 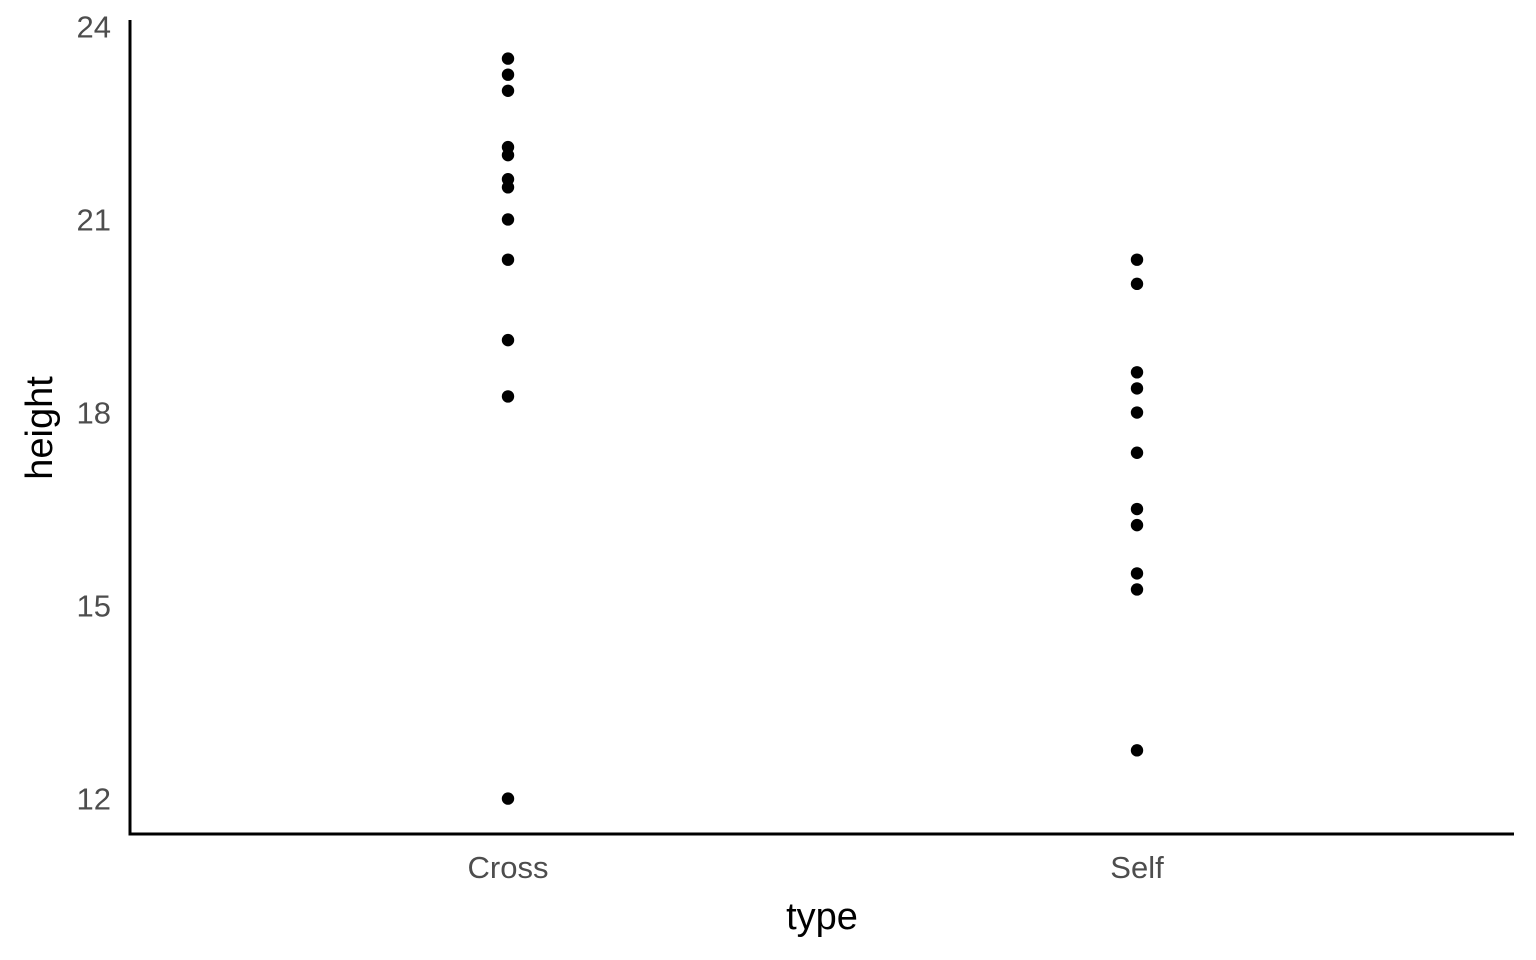 What do you see at coordinates (40, 428) in the screenshot?
I see `y-axis-title: height` at bounding box center [40, 428].